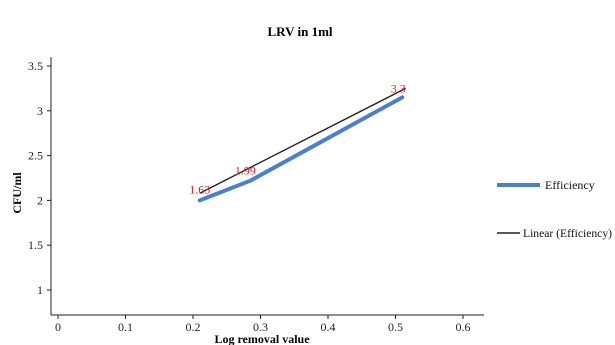 This screenshot has width=615, height=345. I want to click on y-ticks: 1 1.5 2 2.5 3 3.5, so click(39, 178).